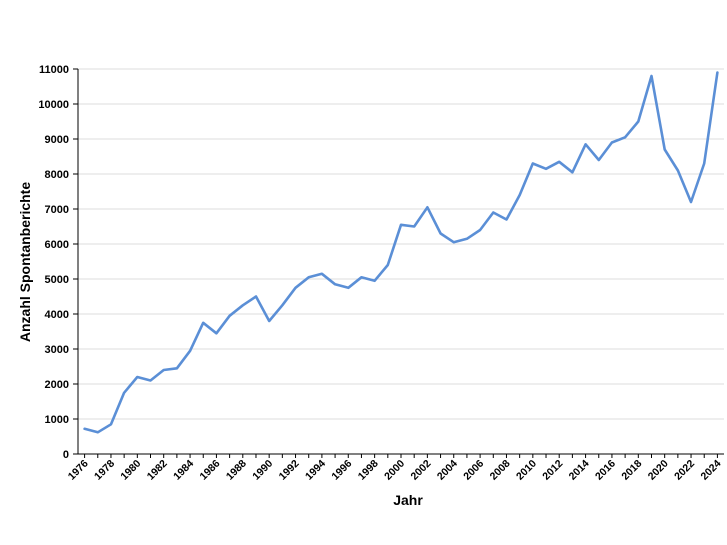 The height and width of the screenshot is (545, 727). Describe the element at coordinates (341, 470) in the screenshot. I see `x-tick-label: 1996` at that location.